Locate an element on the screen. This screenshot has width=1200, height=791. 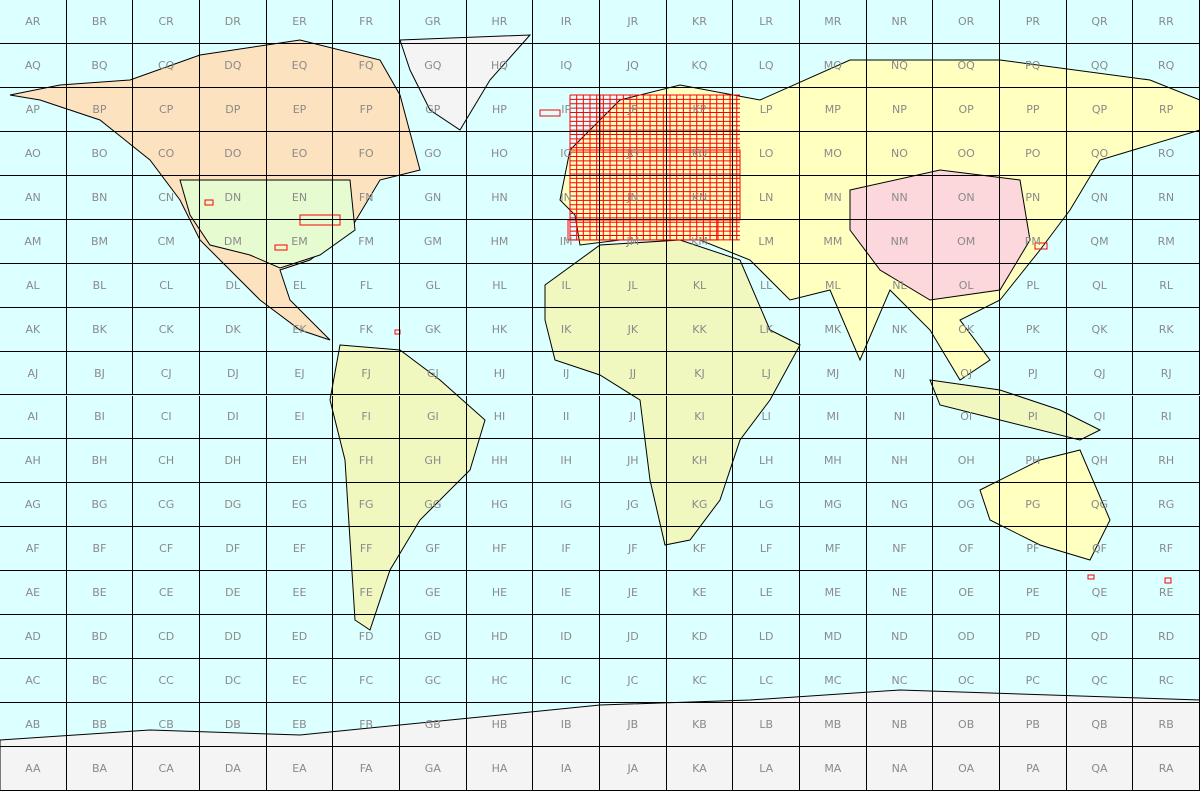
grid-square: RG is located at coordinates (1166, 505).